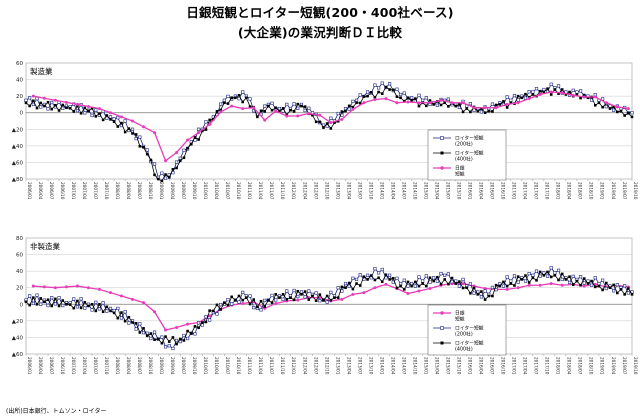  I want to click on point-2014/05, so click(393, 278).